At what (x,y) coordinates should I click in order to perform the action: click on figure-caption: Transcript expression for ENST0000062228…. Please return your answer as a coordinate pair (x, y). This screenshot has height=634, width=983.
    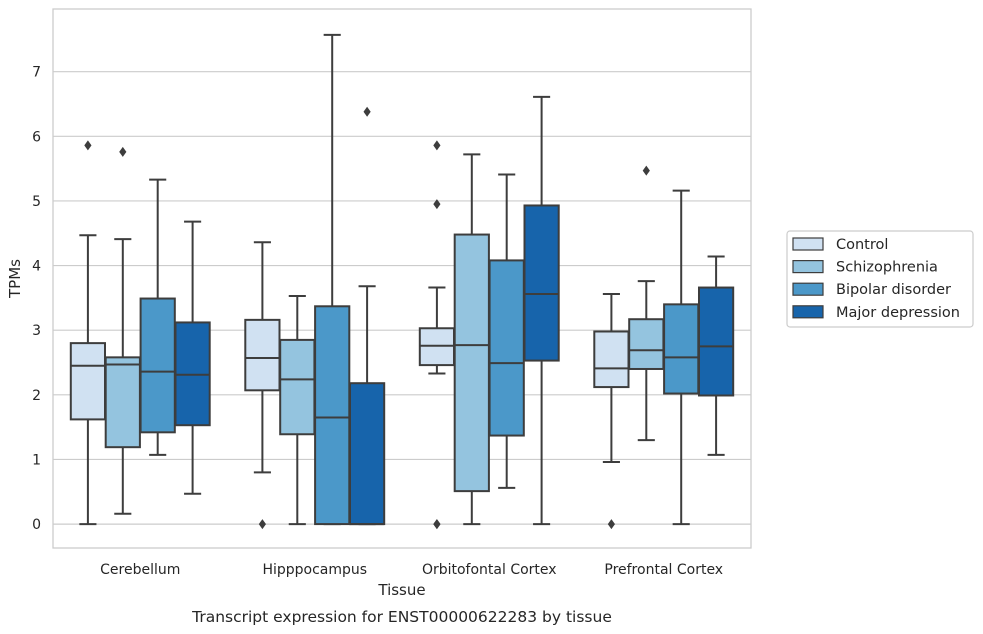
    Looking at the image, I should click on (401, 617).